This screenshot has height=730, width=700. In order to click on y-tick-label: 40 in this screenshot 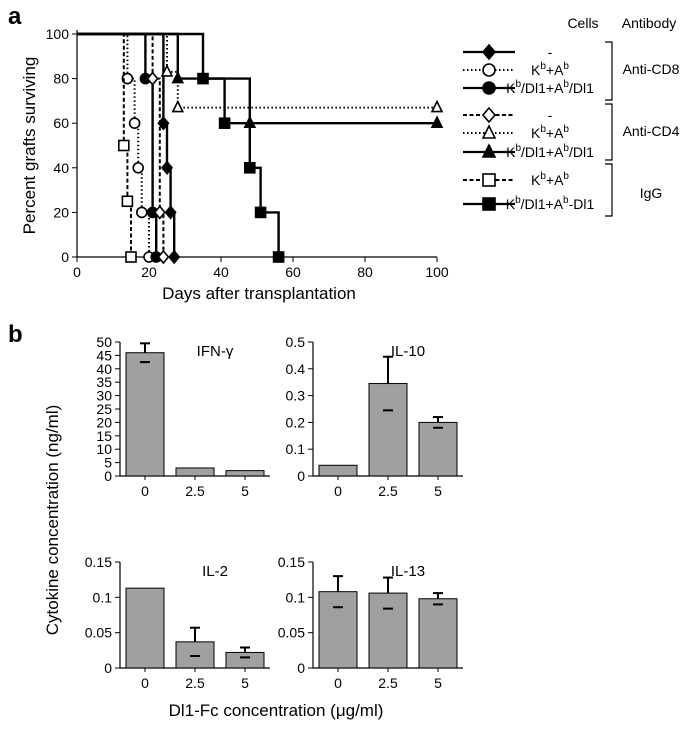, I will do `click(104, 369)`.